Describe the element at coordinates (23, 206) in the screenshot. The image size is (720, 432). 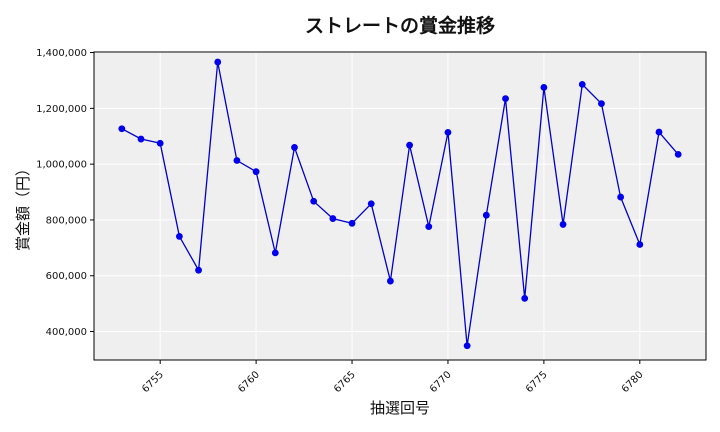
I see `y-axis-label: 賞金額（円）` at that location.